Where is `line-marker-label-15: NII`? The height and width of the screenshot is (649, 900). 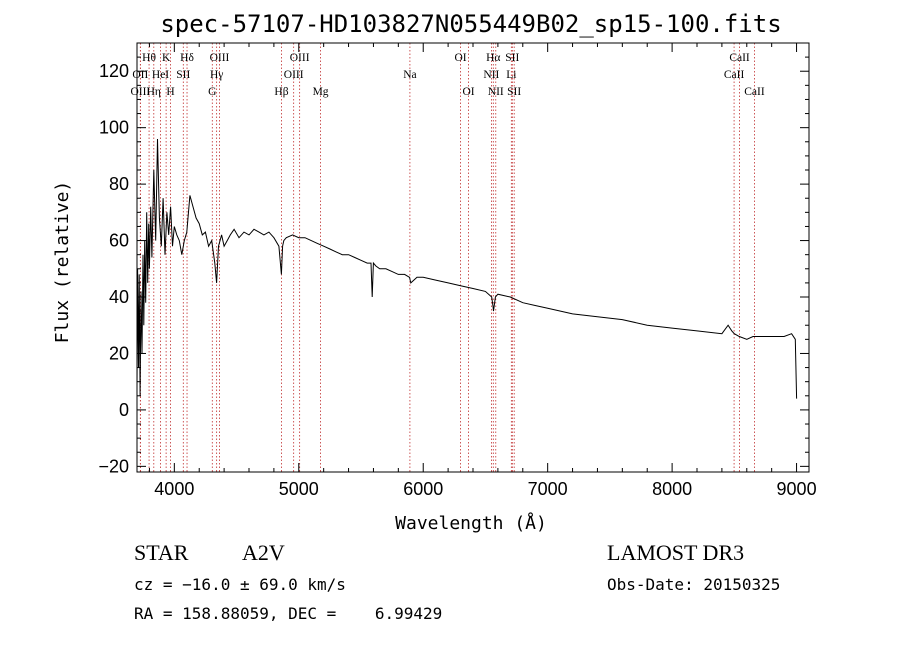
line-marker-label-15: NII is located at coordinates (491, 75).